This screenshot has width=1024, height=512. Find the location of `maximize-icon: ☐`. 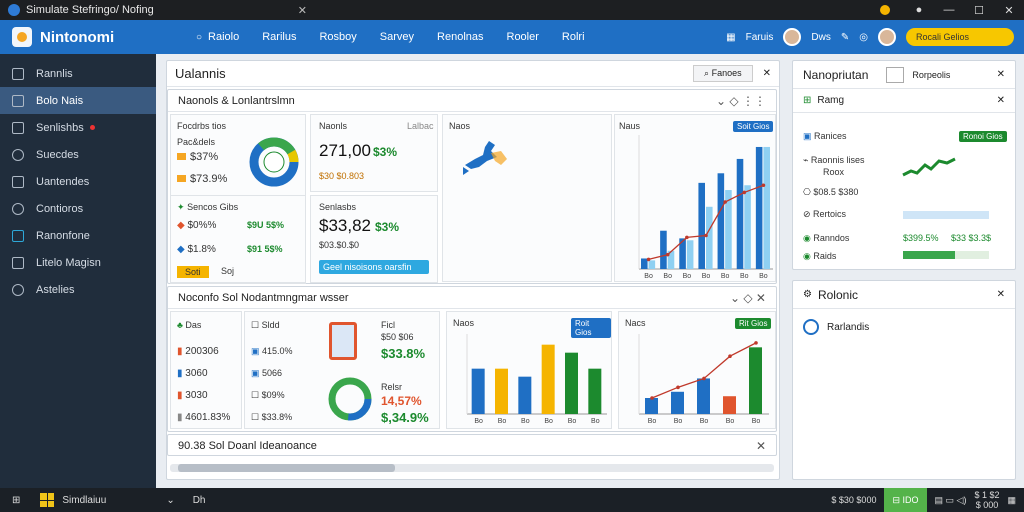

maximize-icon: ☐ is located at coordinates (979, 10).